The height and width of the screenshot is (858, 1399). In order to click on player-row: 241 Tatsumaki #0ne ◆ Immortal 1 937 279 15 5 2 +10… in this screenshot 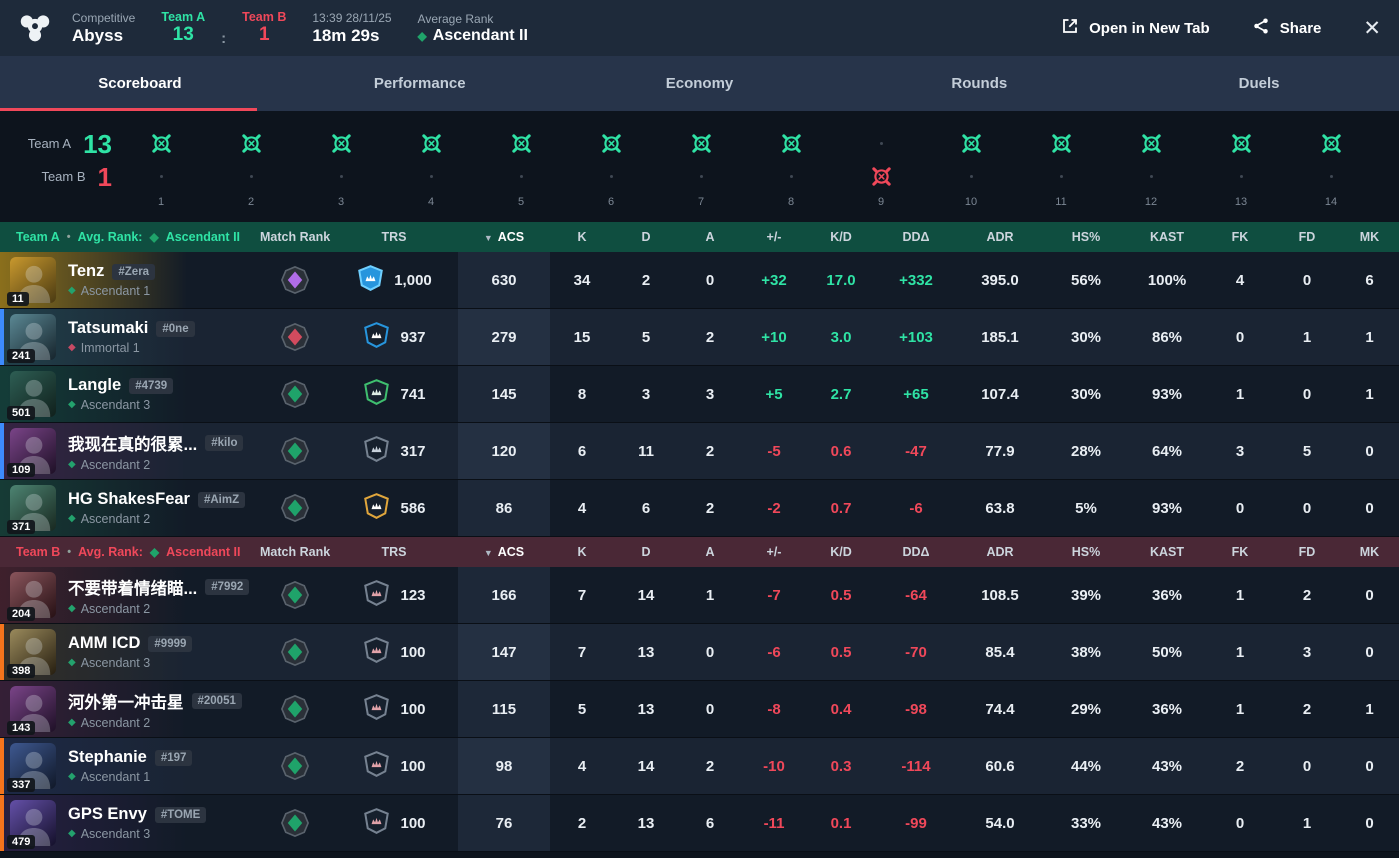, I will do `click(699, 337)`.